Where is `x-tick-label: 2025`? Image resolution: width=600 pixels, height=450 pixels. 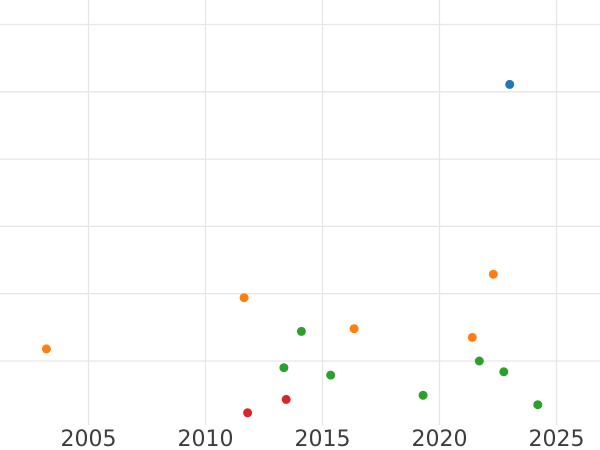
x-tick-label: 2025 is located at coordinates (557, 438).